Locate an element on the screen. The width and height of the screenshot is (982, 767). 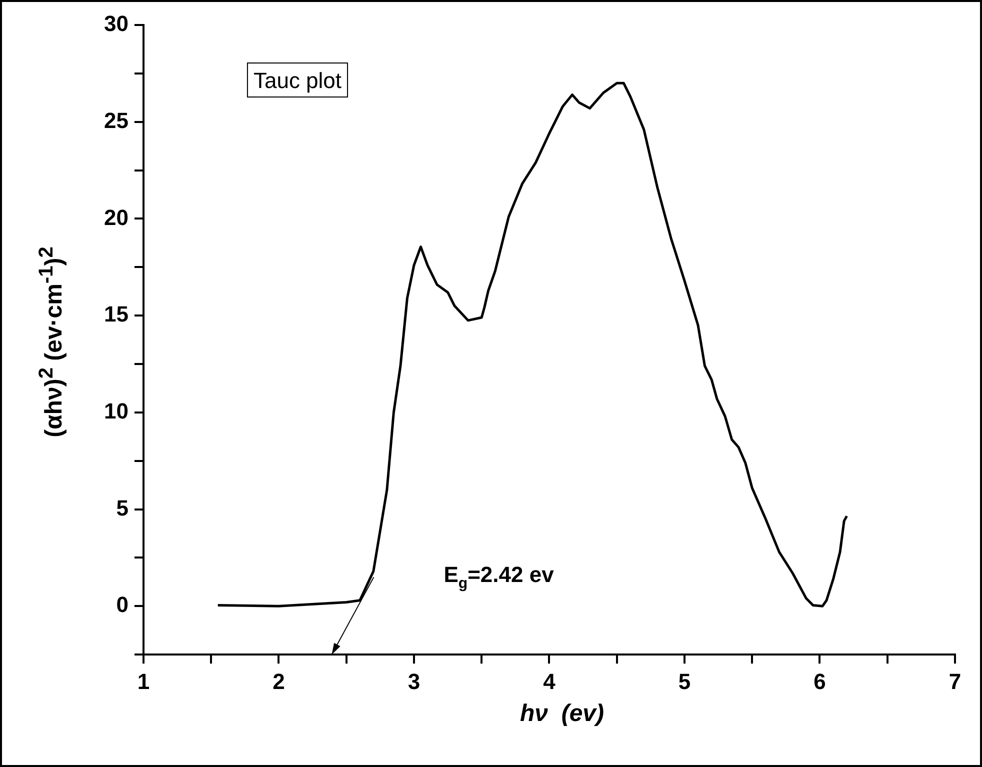
annotation: Tauc plot is located at coordinates (297, 80).